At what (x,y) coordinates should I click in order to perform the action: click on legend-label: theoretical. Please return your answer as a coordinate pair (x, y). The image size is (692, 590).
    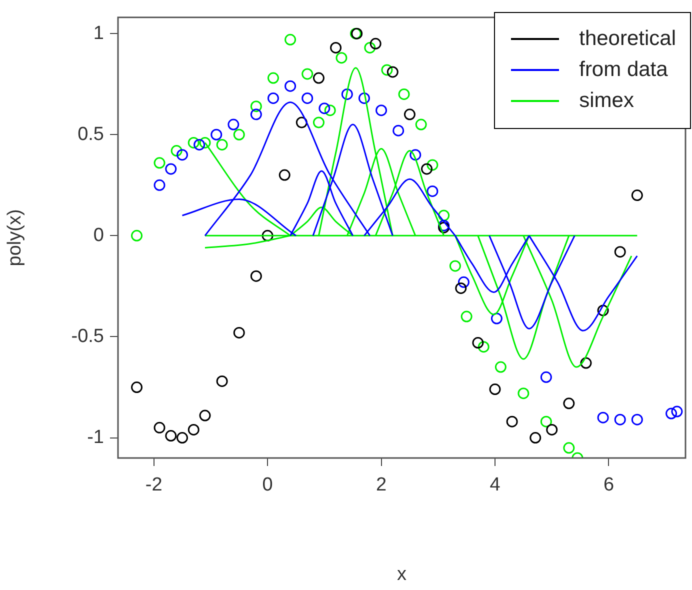
    Looking at the image, I should click on (627, 38).